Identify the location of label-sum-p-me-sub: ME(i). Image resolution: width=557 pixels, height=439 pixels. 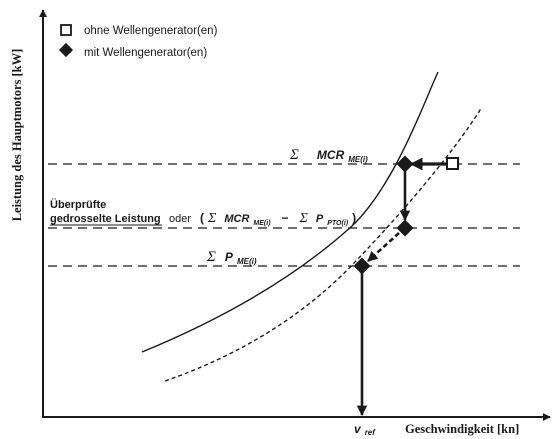
(247, 261).